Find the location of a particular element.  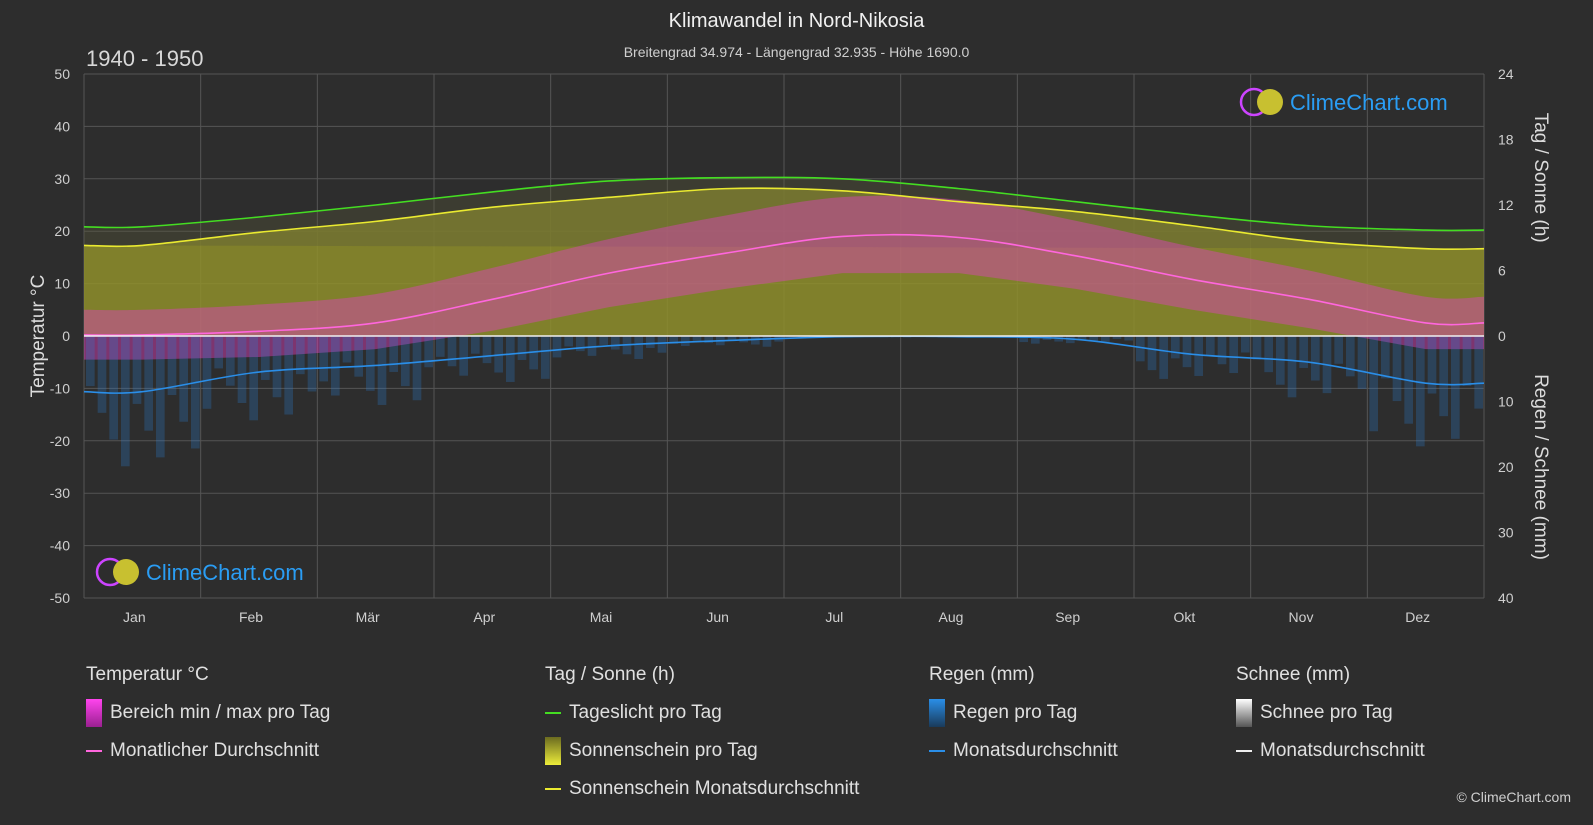

x-tick-label: Nov is located at coordinates (1301, 617).